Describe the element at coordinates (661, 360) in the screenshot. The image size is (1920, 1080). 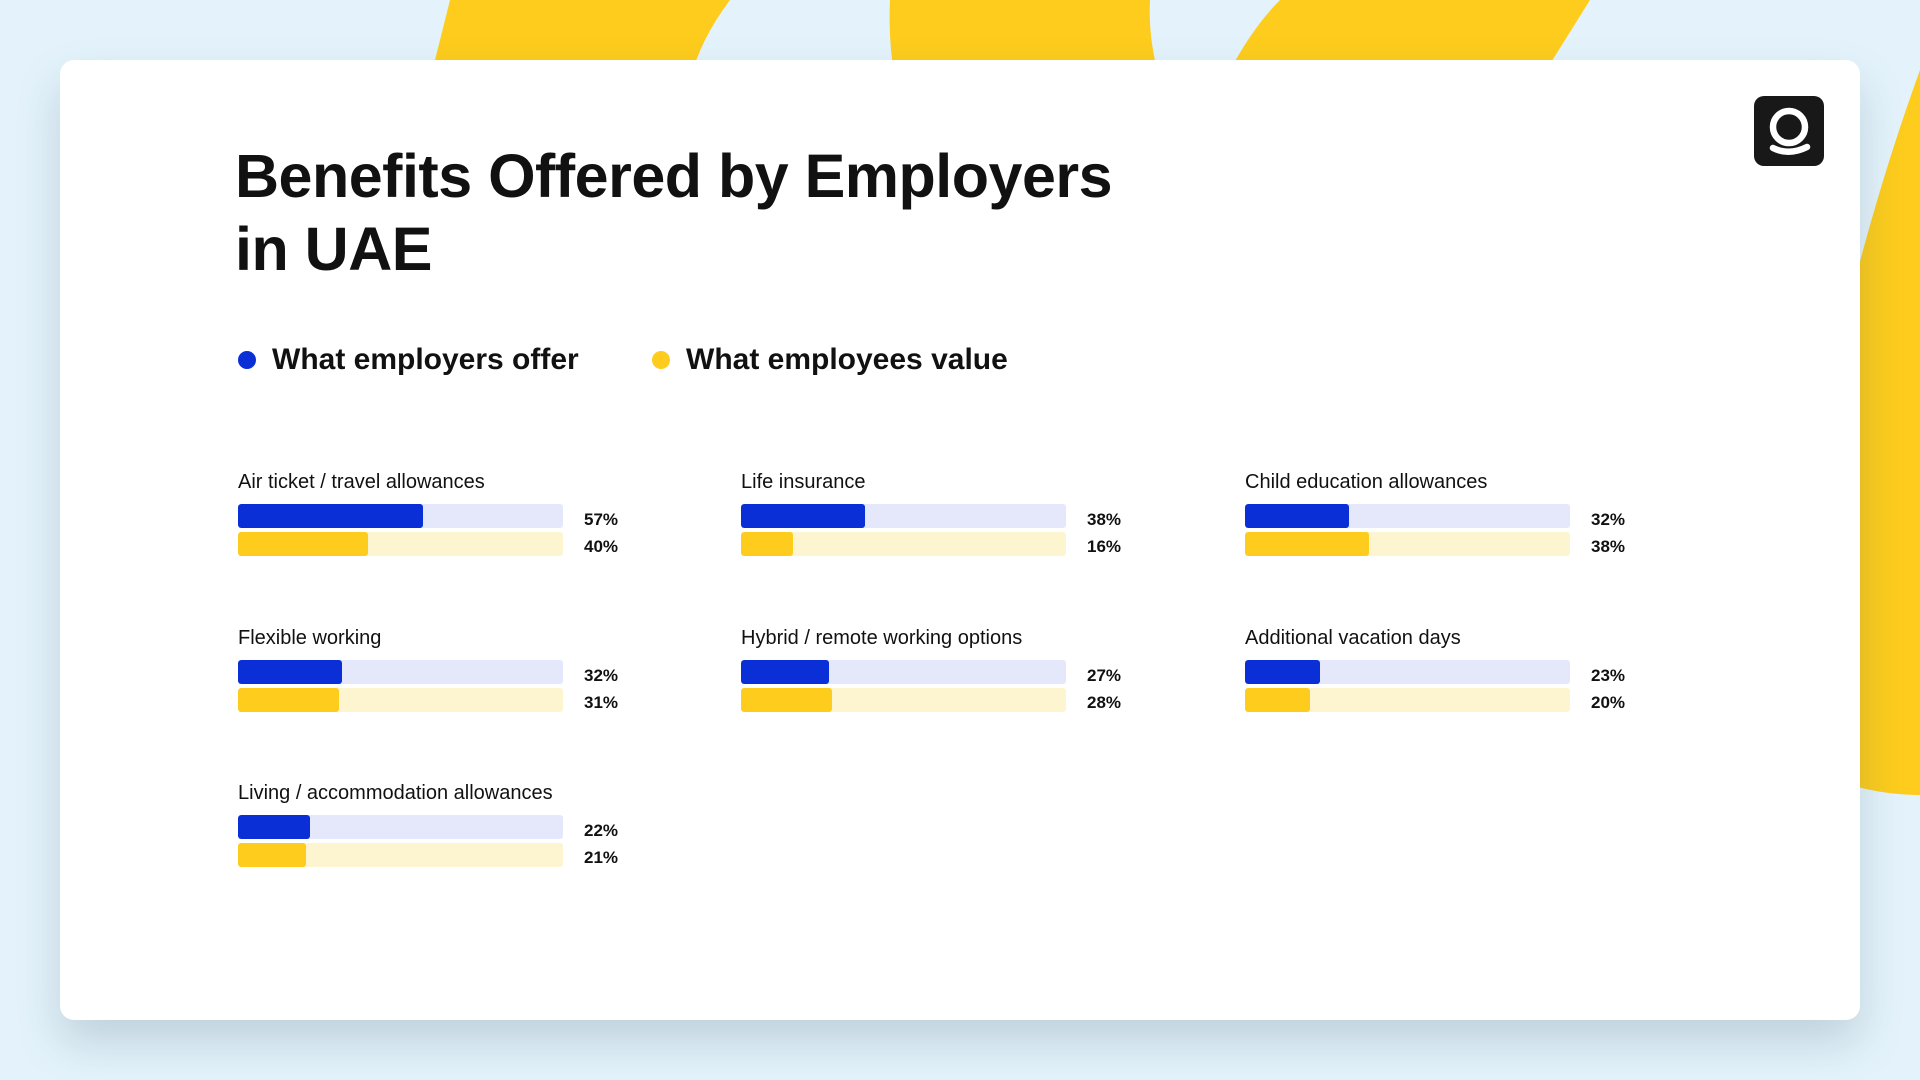
I see `legend-dot-value` at that location.